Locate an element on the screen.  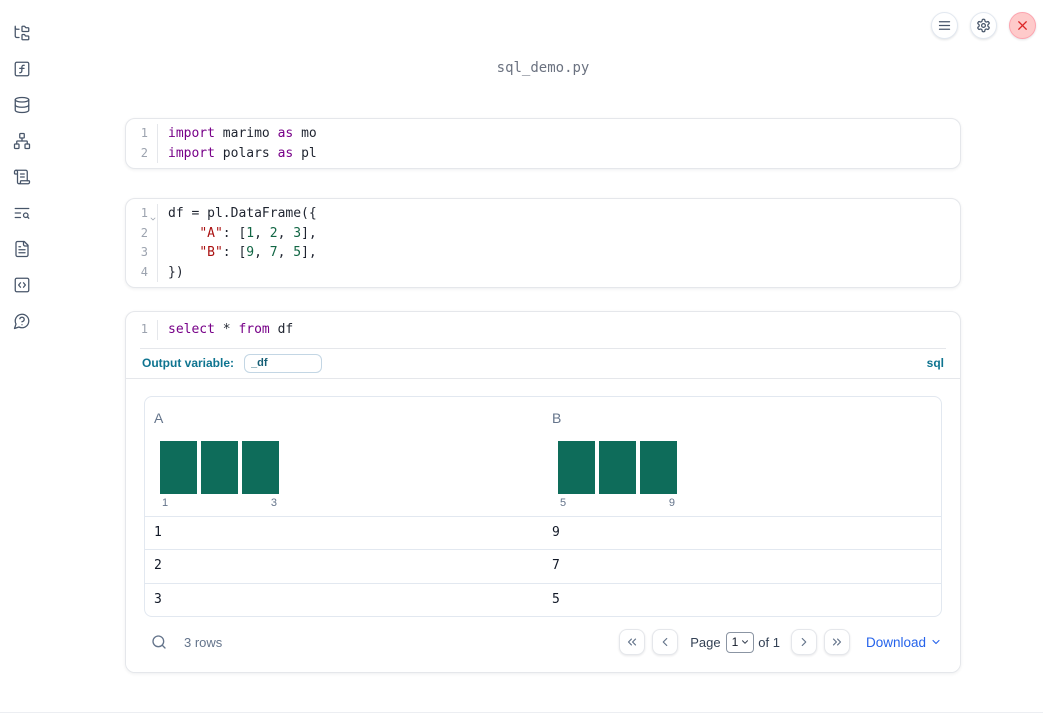
code-token: "A" is located at coordinates (211, 233).